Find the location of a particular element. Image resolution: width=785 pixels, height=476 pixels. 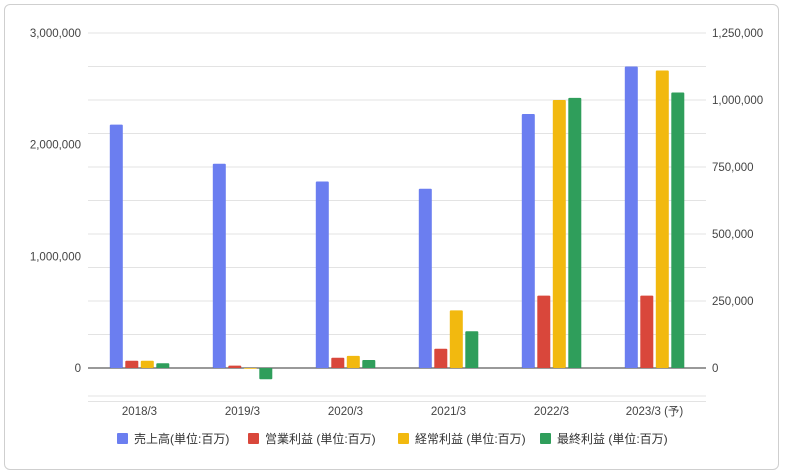

right-axis-tick-label: 250,000 is located at coordinates (733, 302).